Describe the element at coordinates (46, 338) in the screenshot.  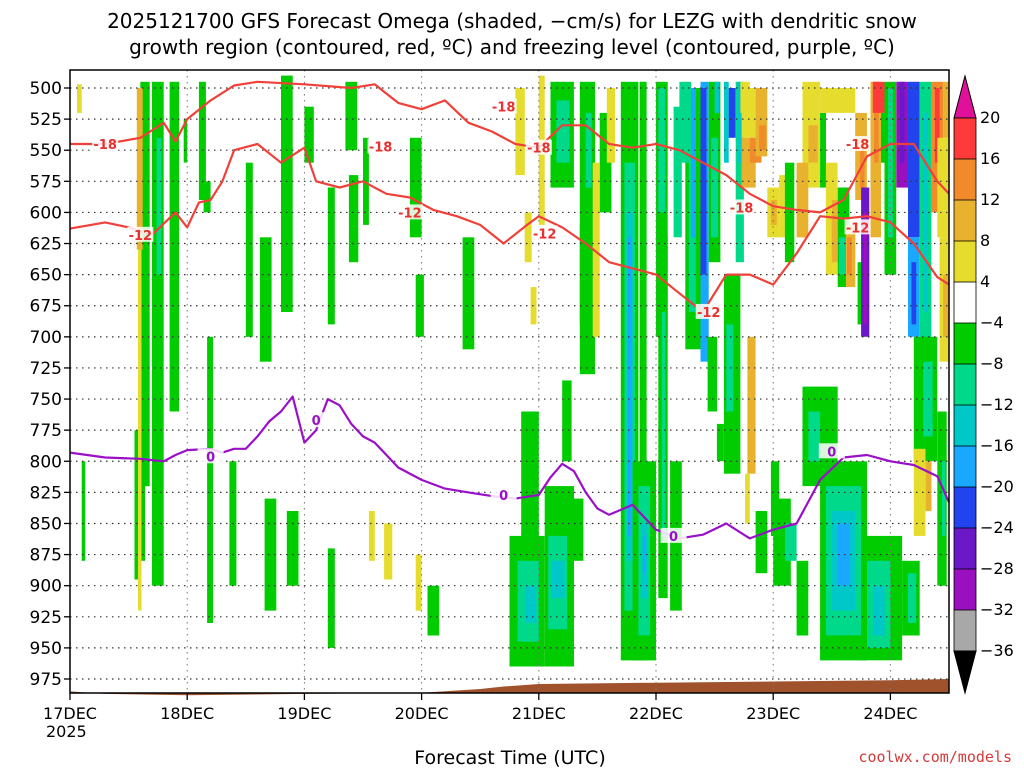
I see `y-tick-label: 700` at that location.